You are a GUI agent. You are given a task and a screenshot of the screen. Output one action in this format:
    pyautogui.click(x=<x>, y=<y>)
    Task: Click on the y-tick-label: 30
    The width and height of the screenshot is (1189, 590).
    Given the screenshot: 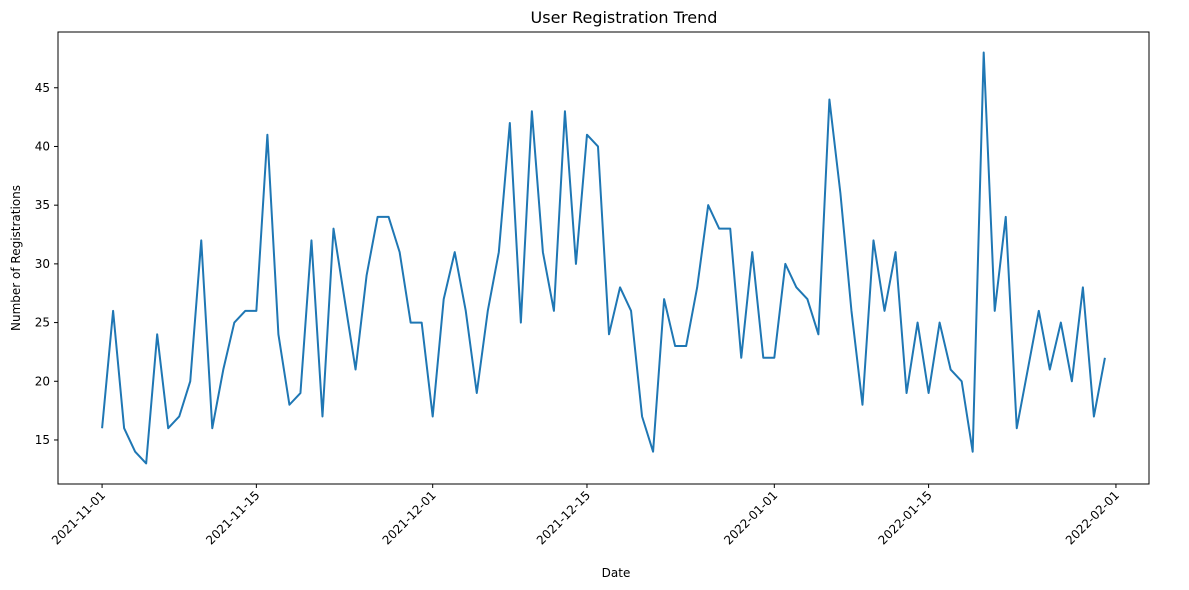 What is the action you would take?
    pyautogui.click(x=42, y=264)
    